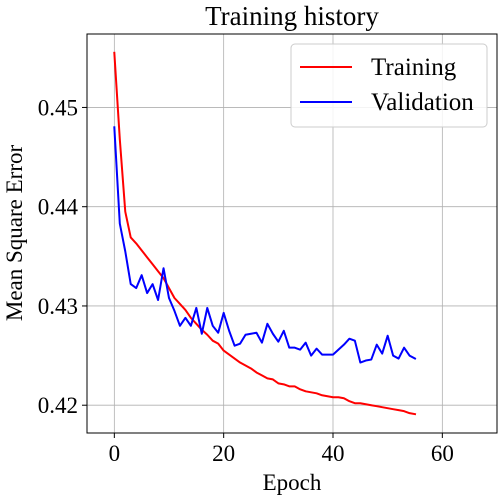  What do you see at coordinates (442, 453) in the screenshot?
I see `x-tick-label: 60` at bounding box center [442, 453].